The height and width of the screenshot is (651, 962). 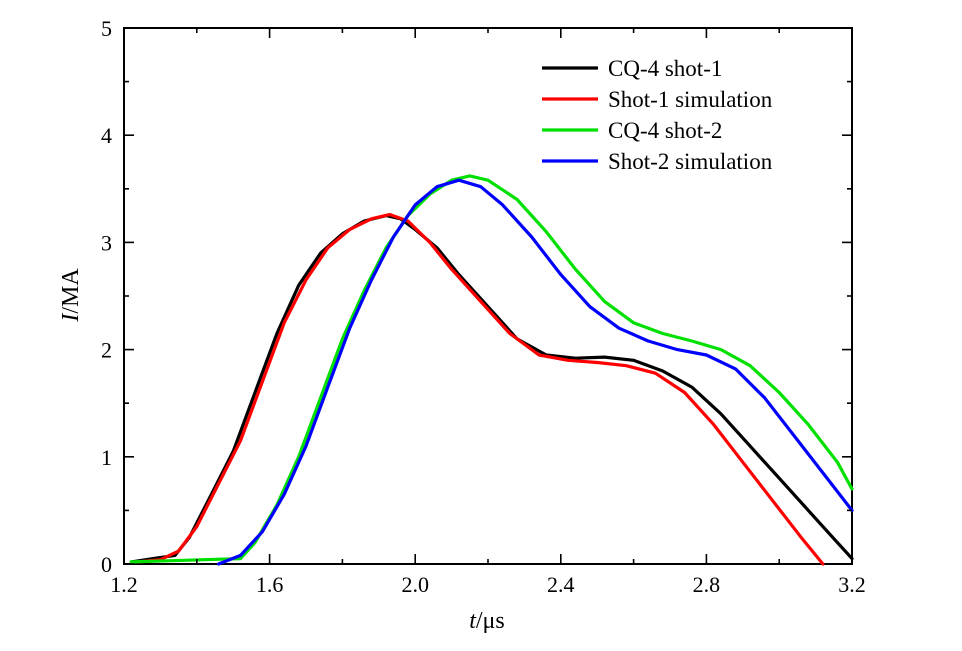 What do you see at coordinates (690, 161) in the screenshot?
I see `legend-label-4: Shot-2 simulation` at bounding box center [690, 161].